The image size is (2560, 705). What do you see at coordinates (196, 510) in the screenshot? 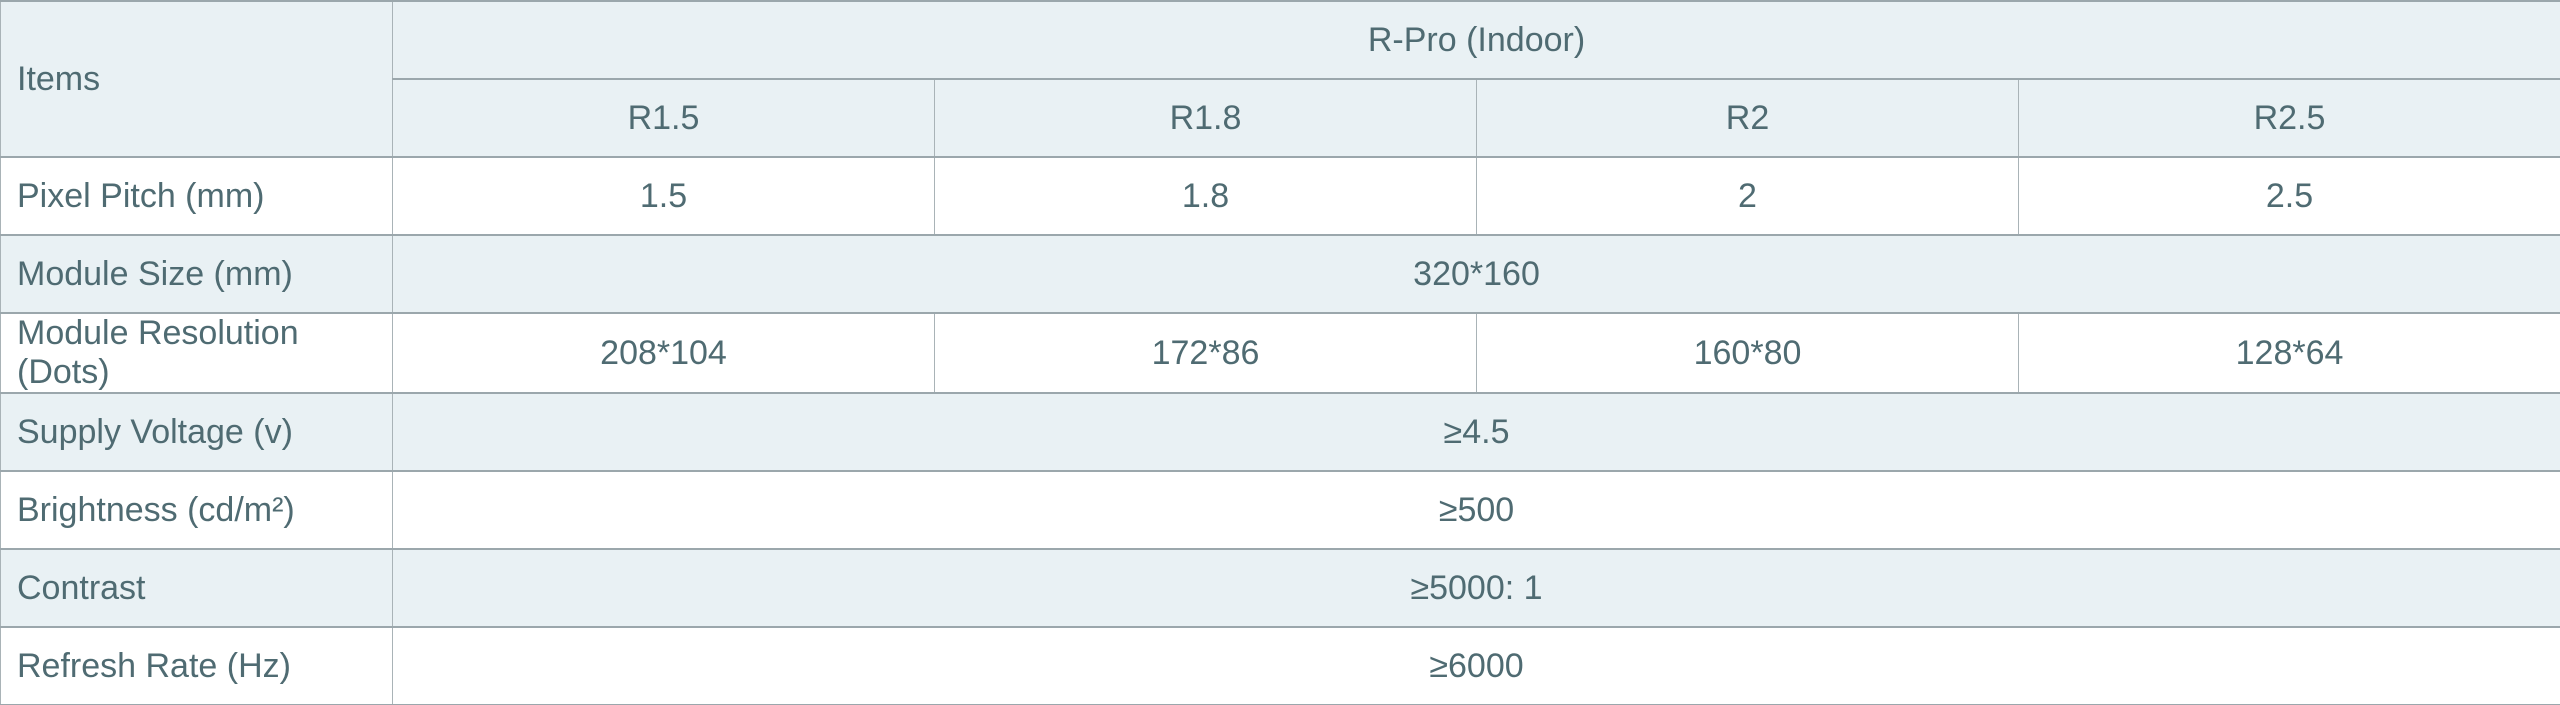
I see `row-label-cell: Brightness (cd/m²)` at bounding box center [196, 510].